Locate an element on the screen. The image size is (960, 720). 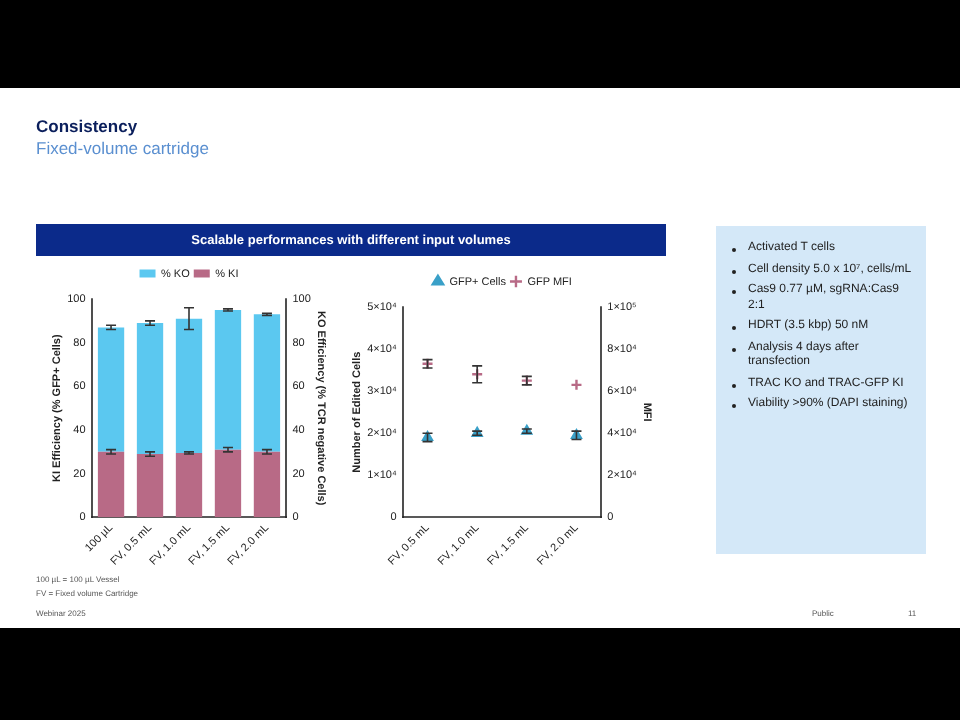
text: Fixed-volume cartridge is located at coordinates (122, 148).